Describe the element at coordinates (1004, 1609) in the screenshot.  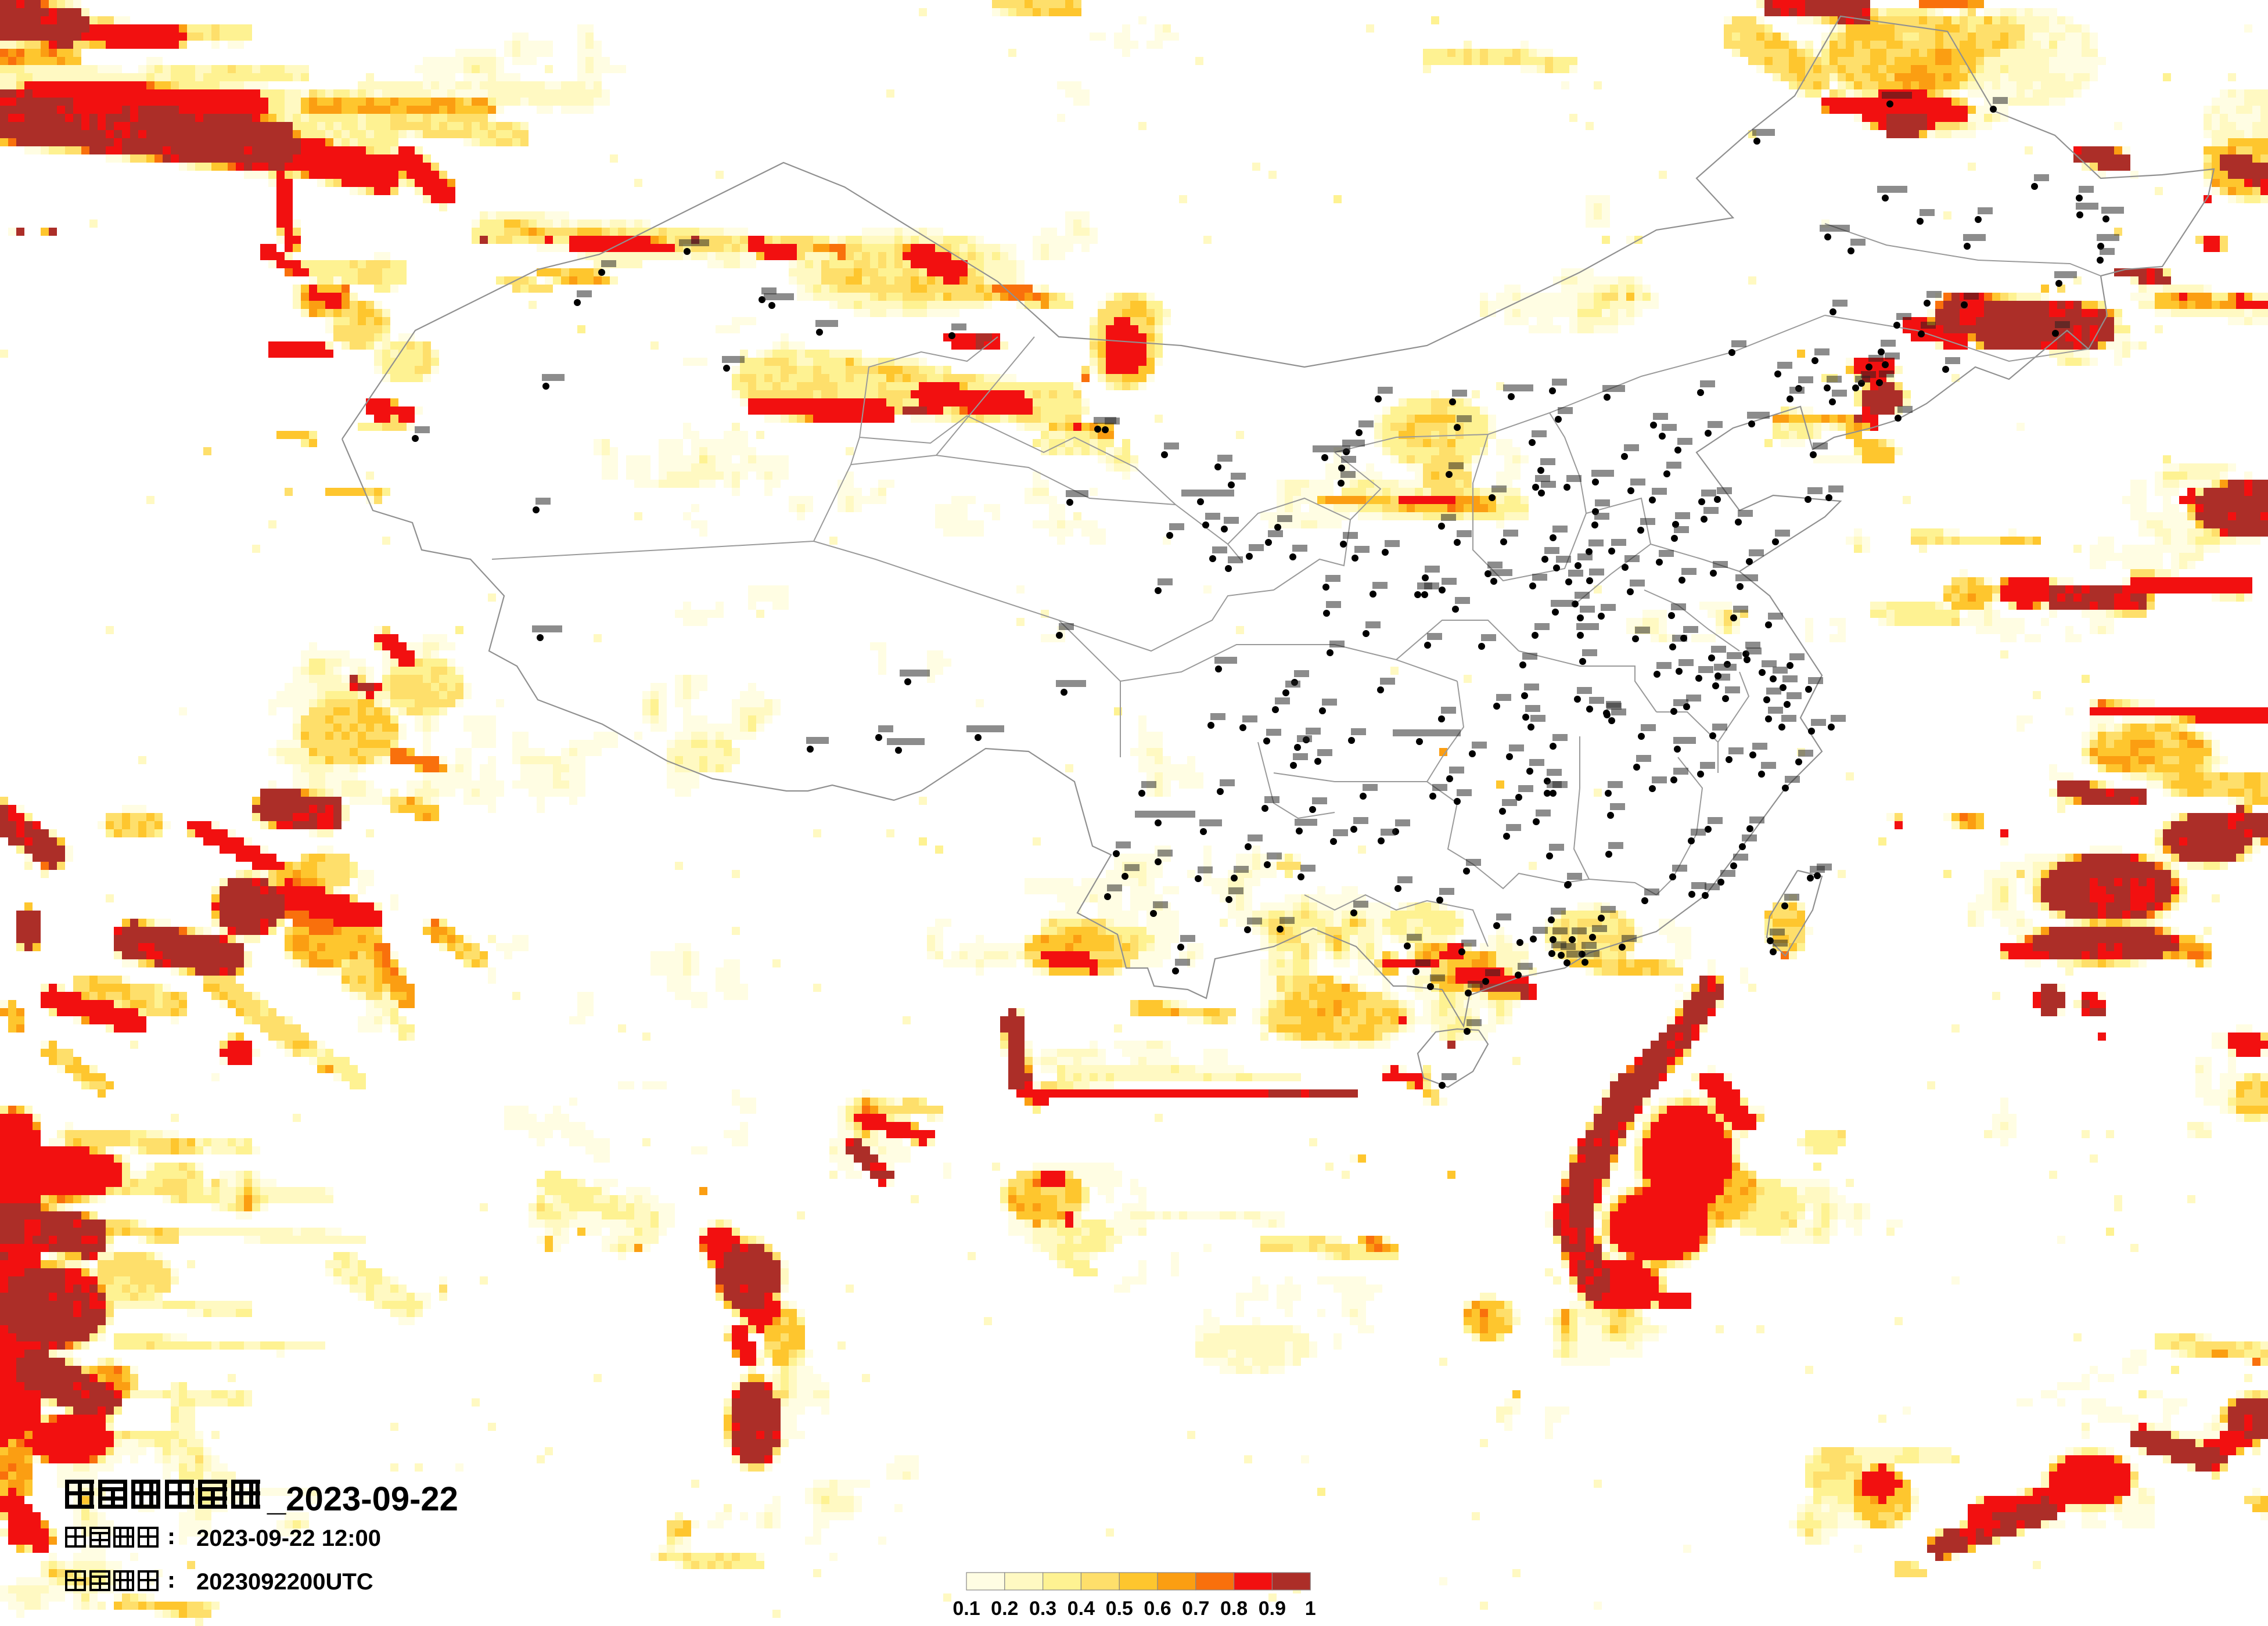
I see `svg-text: 0.2` at that location.